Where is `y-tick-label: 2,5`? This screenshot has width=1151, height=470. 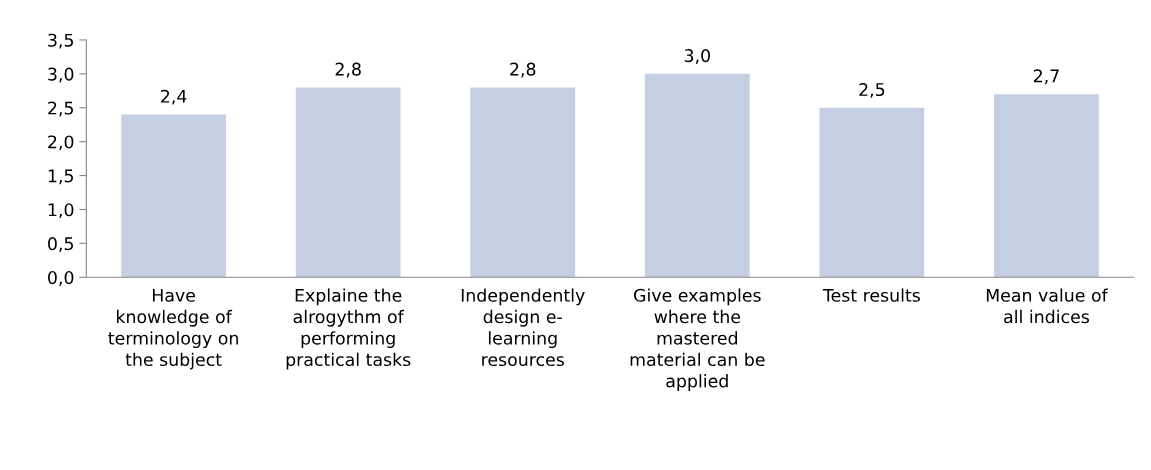
y-tick-label: 2,5 is located at coordinates (60, 109).